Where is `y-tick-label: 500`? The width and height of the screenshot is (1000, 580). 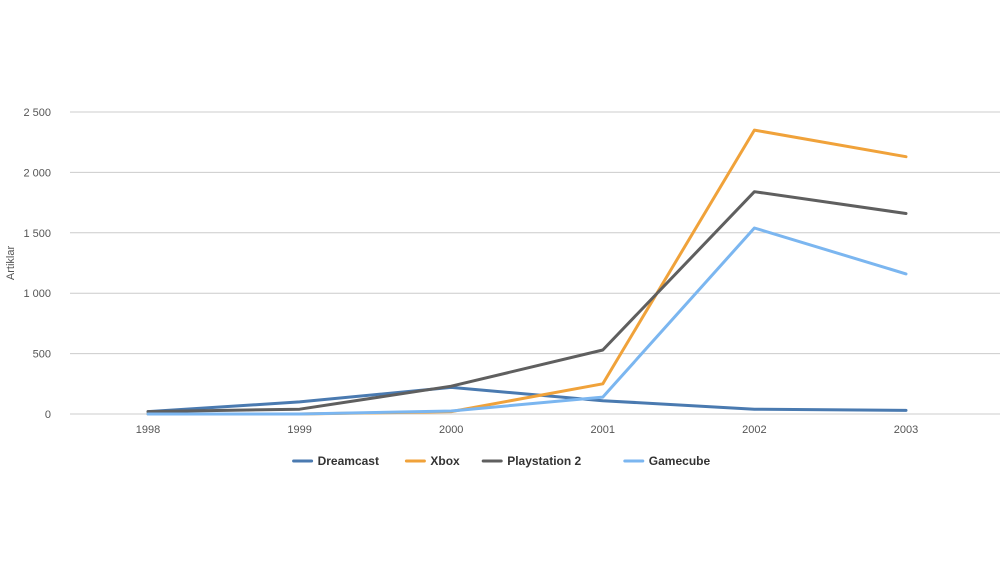 y-tick-label: 500 is located at coordinates (42, 355).